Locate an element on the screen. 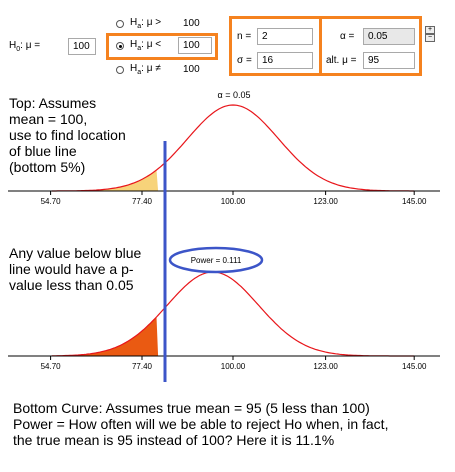 Image resolution: width=455 pixels, height=472 pixels. bottom-alt-curve is located at coordinates (233, 314).